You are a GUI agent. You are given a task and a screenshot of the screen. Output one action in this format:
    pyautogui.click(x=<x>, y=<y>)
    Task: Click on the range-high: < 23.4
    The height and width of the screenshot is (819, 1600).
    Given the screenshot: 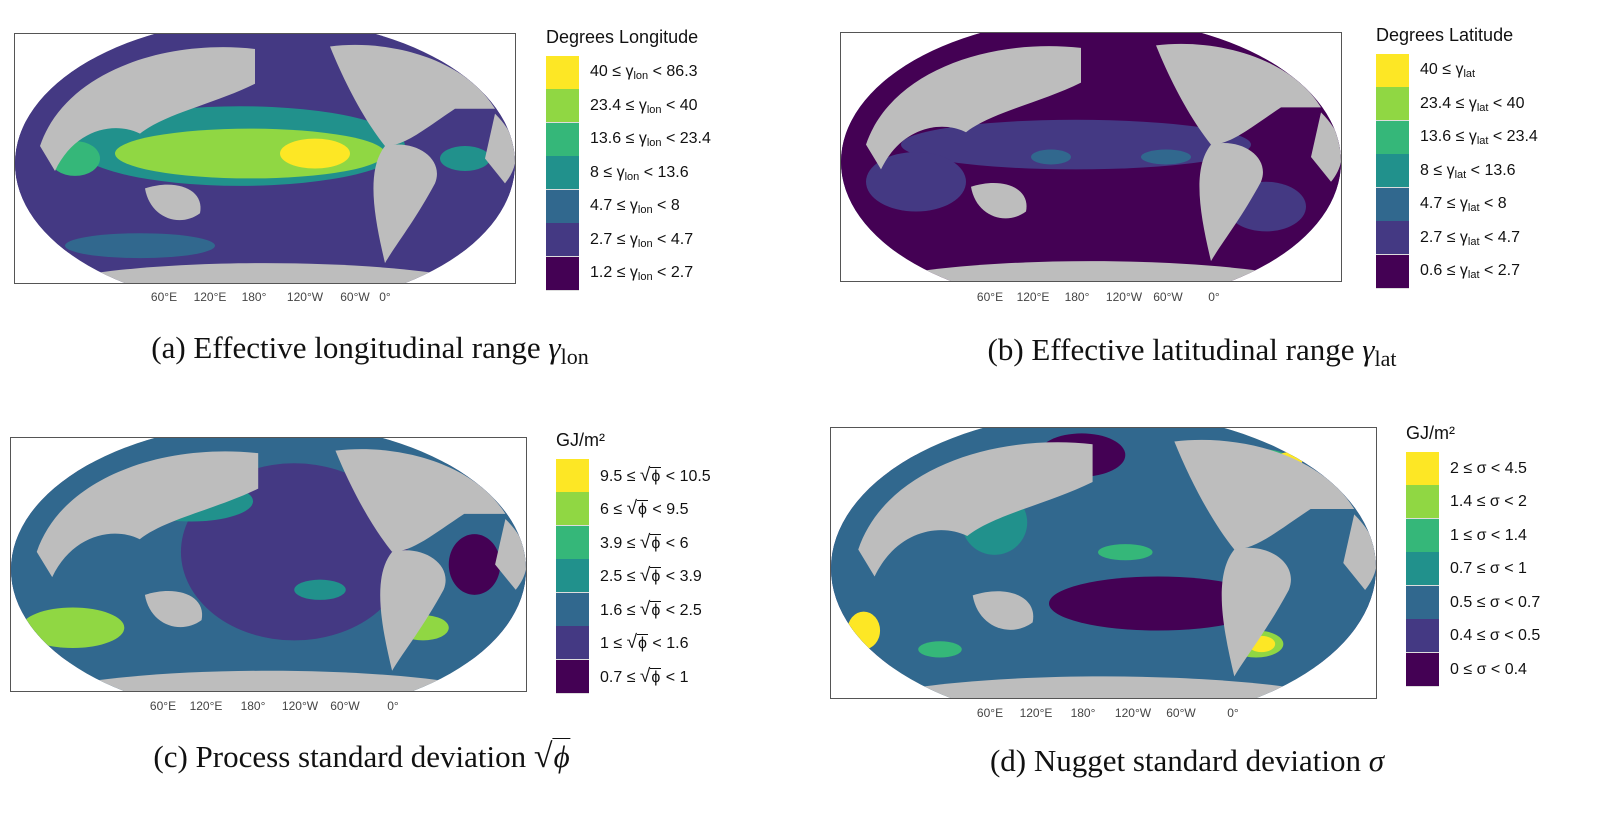 What is the action you would take?
    pyautogui.click(x=1513, y=137)
    